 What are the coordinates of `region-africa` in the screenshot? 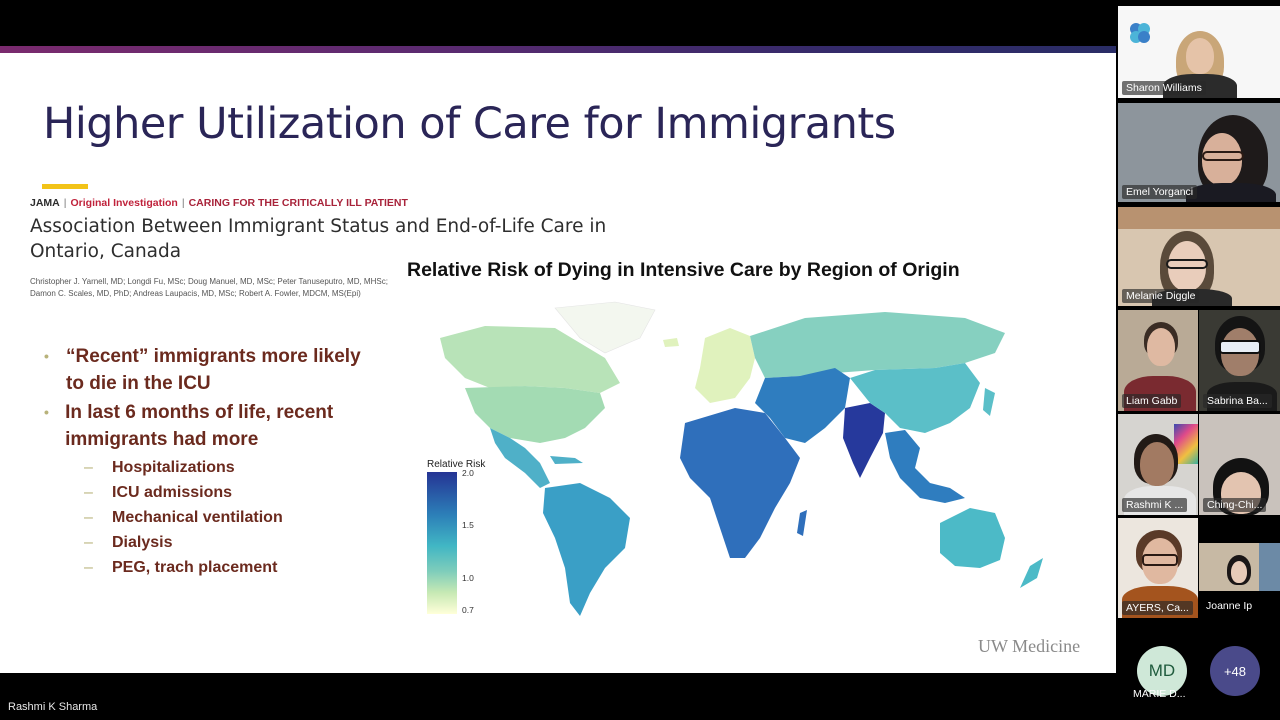 It's located at (740, 483).